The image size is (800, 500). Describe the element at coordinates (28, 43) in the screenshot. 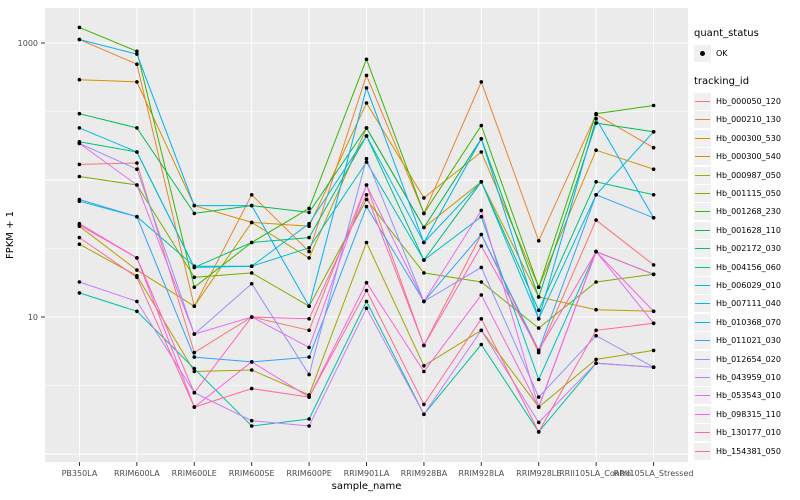

I see `y-tick-label: 1000` at that location.